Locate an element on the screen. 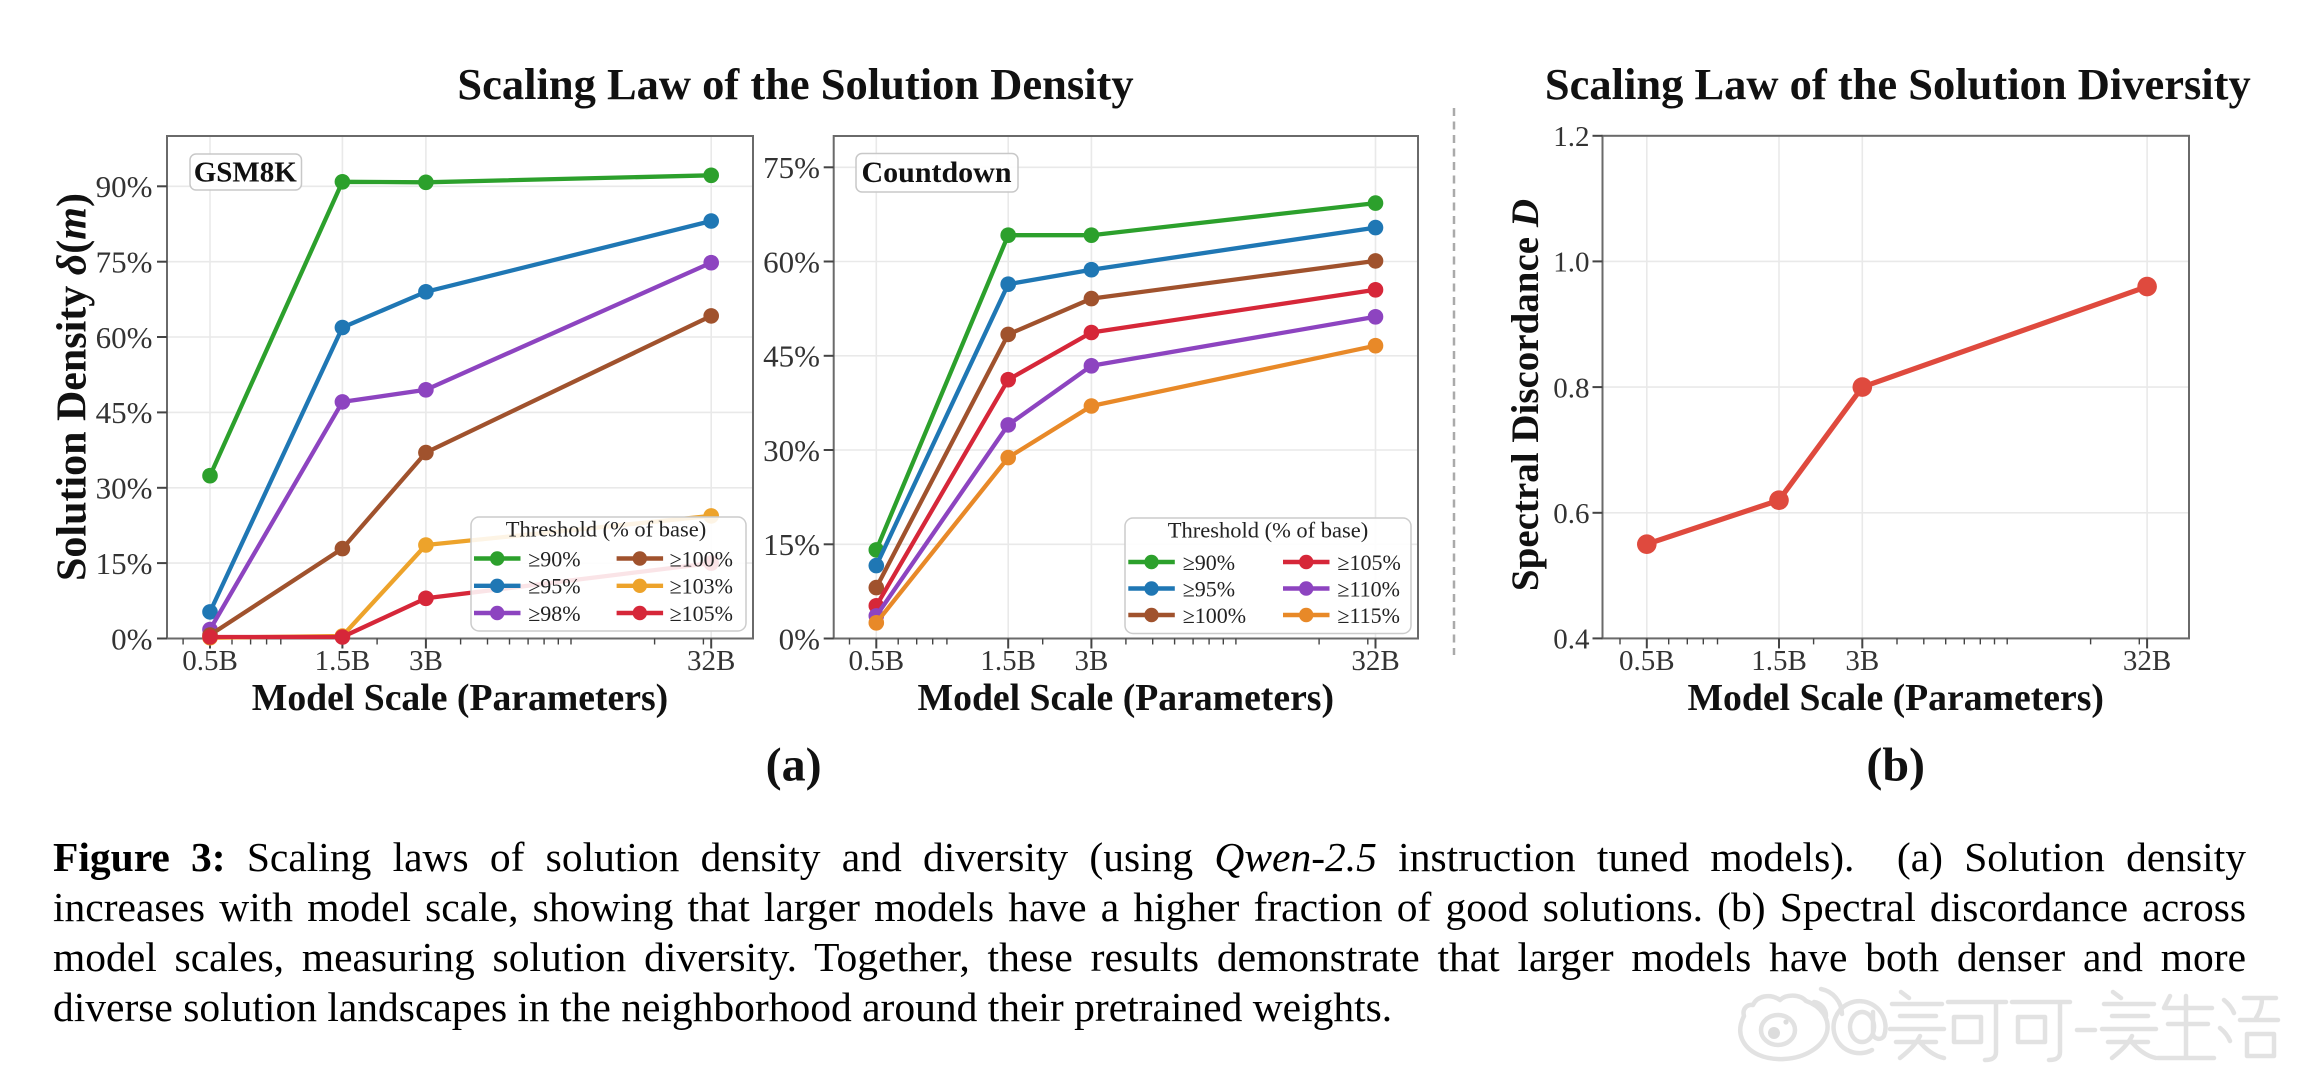 This screenshot has width=2297, height=1080. svg-text: (a) is located at coordinates (794, 765).